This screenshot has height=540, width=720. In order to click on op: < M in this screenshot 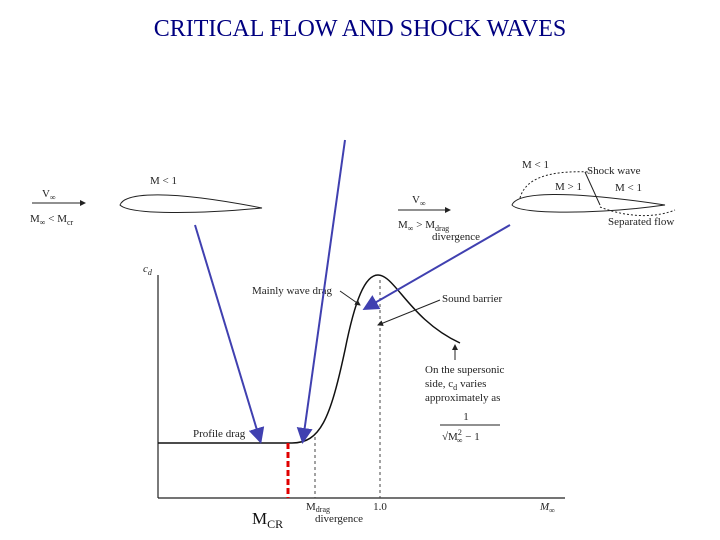, I will do `click(56, 219)`.